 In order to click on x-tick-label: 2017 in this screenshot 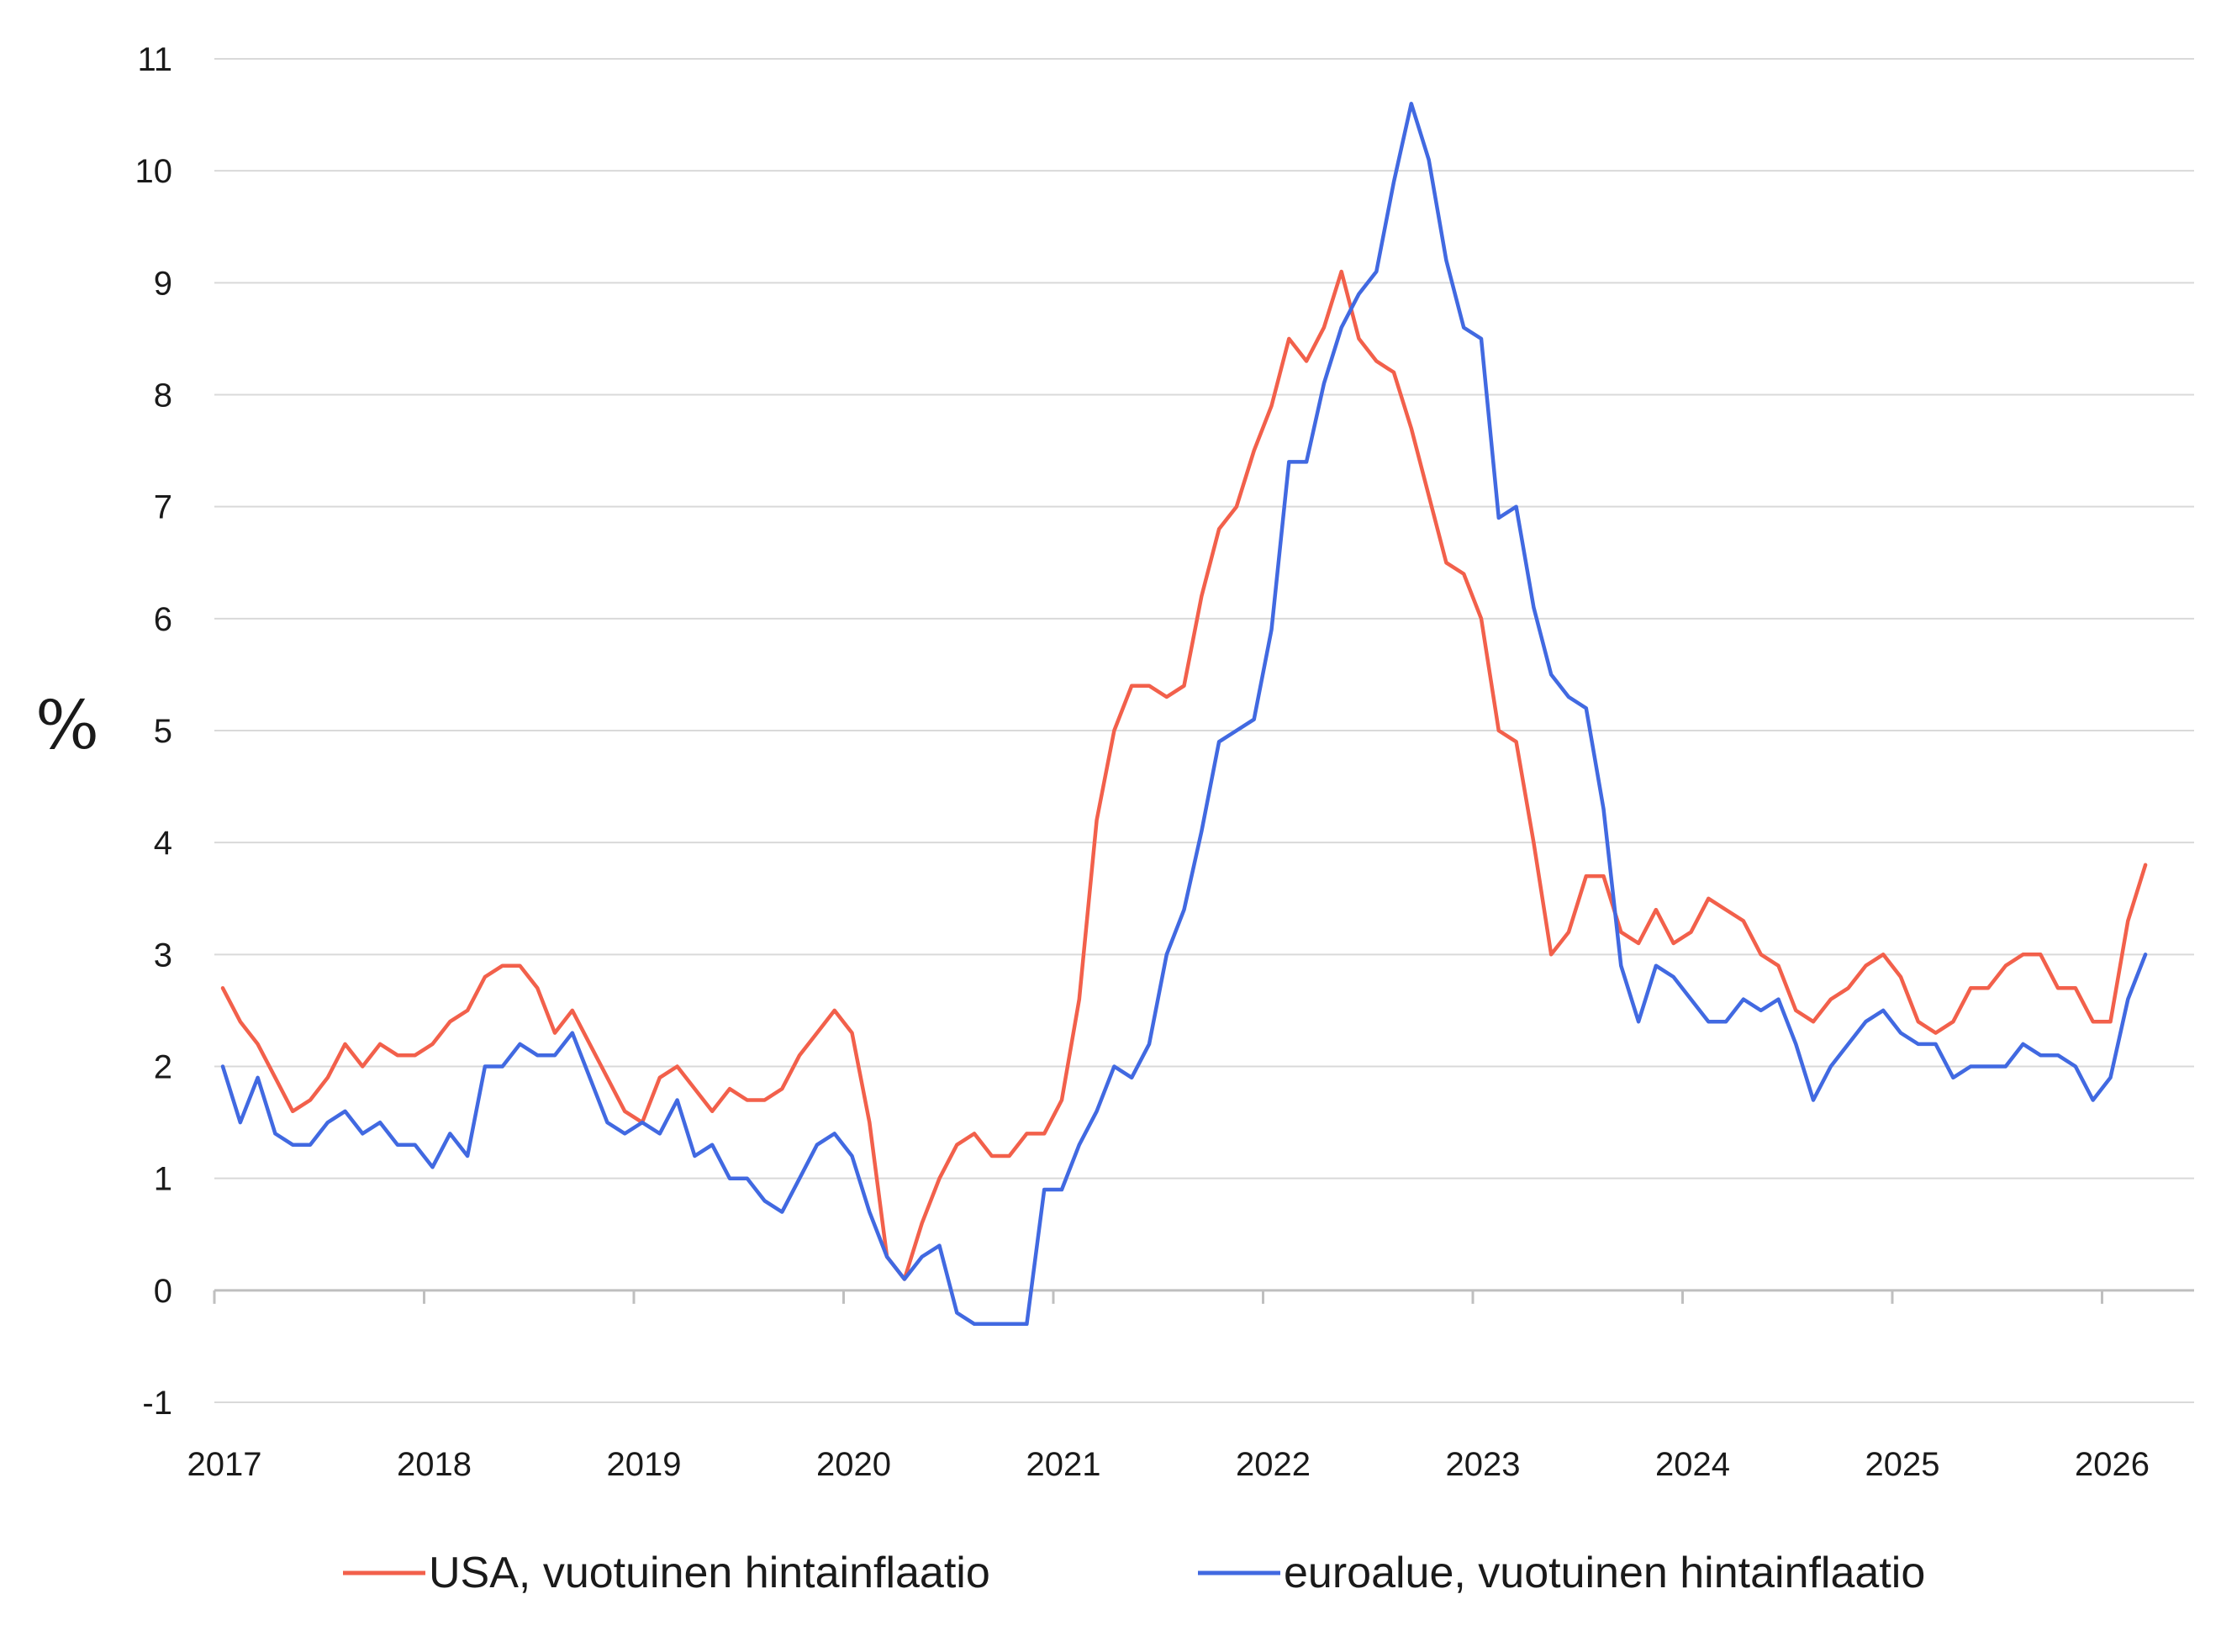, I will do `click(224, 1464)`.